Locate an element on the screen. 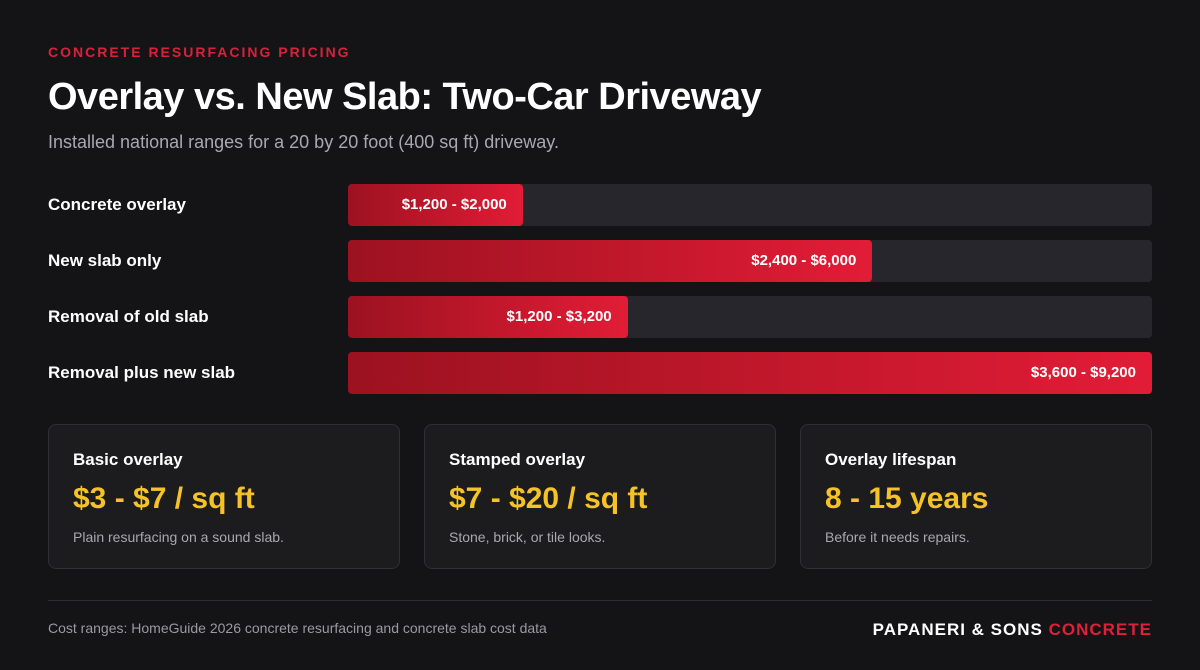 The width and height of the screenshot is (1200, 670). value-label: $1,200 - $3,200 is located at coordinates (559, 316).